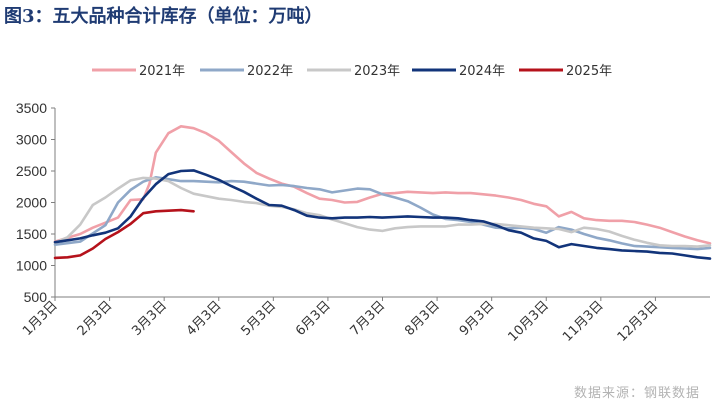 The height and width of the screenshot is (407, 714). What do you see at coordinates (31, 140) in the screenshot?
I see `y-tick-label: 3000` at bounding box center [31, 140].